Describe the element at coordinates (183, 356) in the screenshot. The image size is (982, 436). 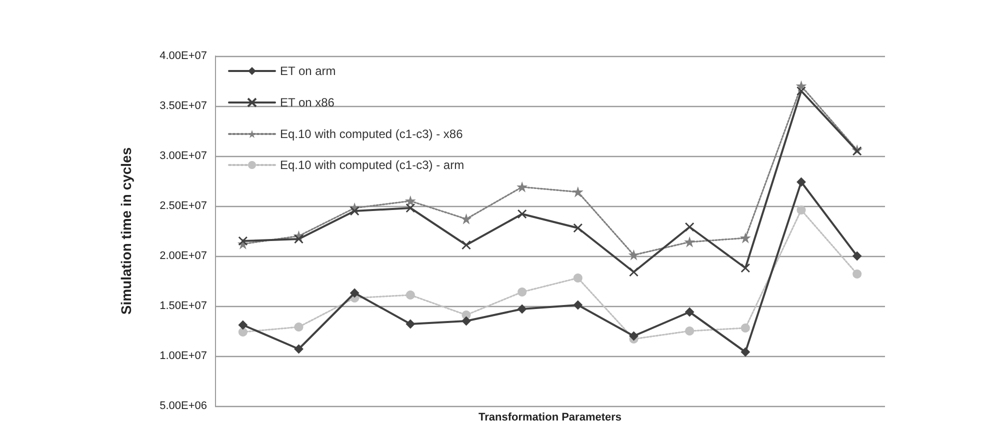
I see `y-tick-label: 1.00E+07` at that location.